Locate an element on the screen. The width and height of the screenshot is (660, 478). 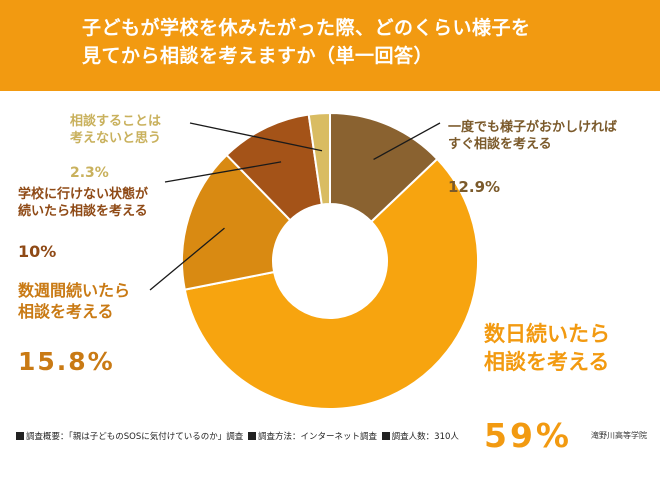
slice-name: 一度でも様子がおかしければ すぐ相談を考える is located at coordinates (533, 136).